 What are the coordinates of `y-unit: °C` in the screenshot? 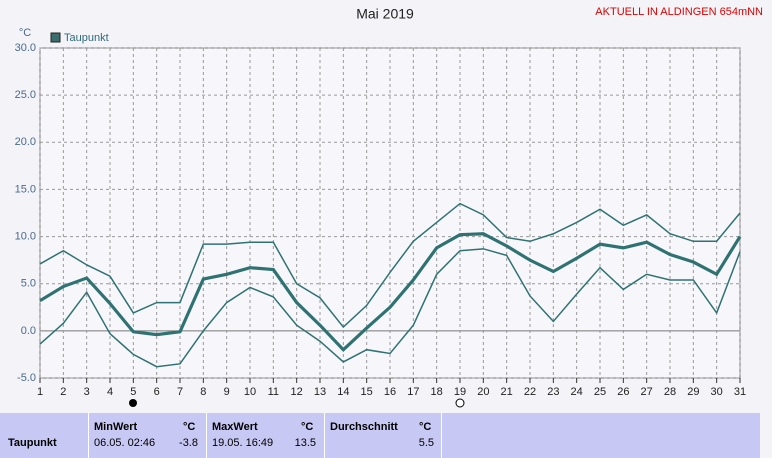 It's located at (25, 33).